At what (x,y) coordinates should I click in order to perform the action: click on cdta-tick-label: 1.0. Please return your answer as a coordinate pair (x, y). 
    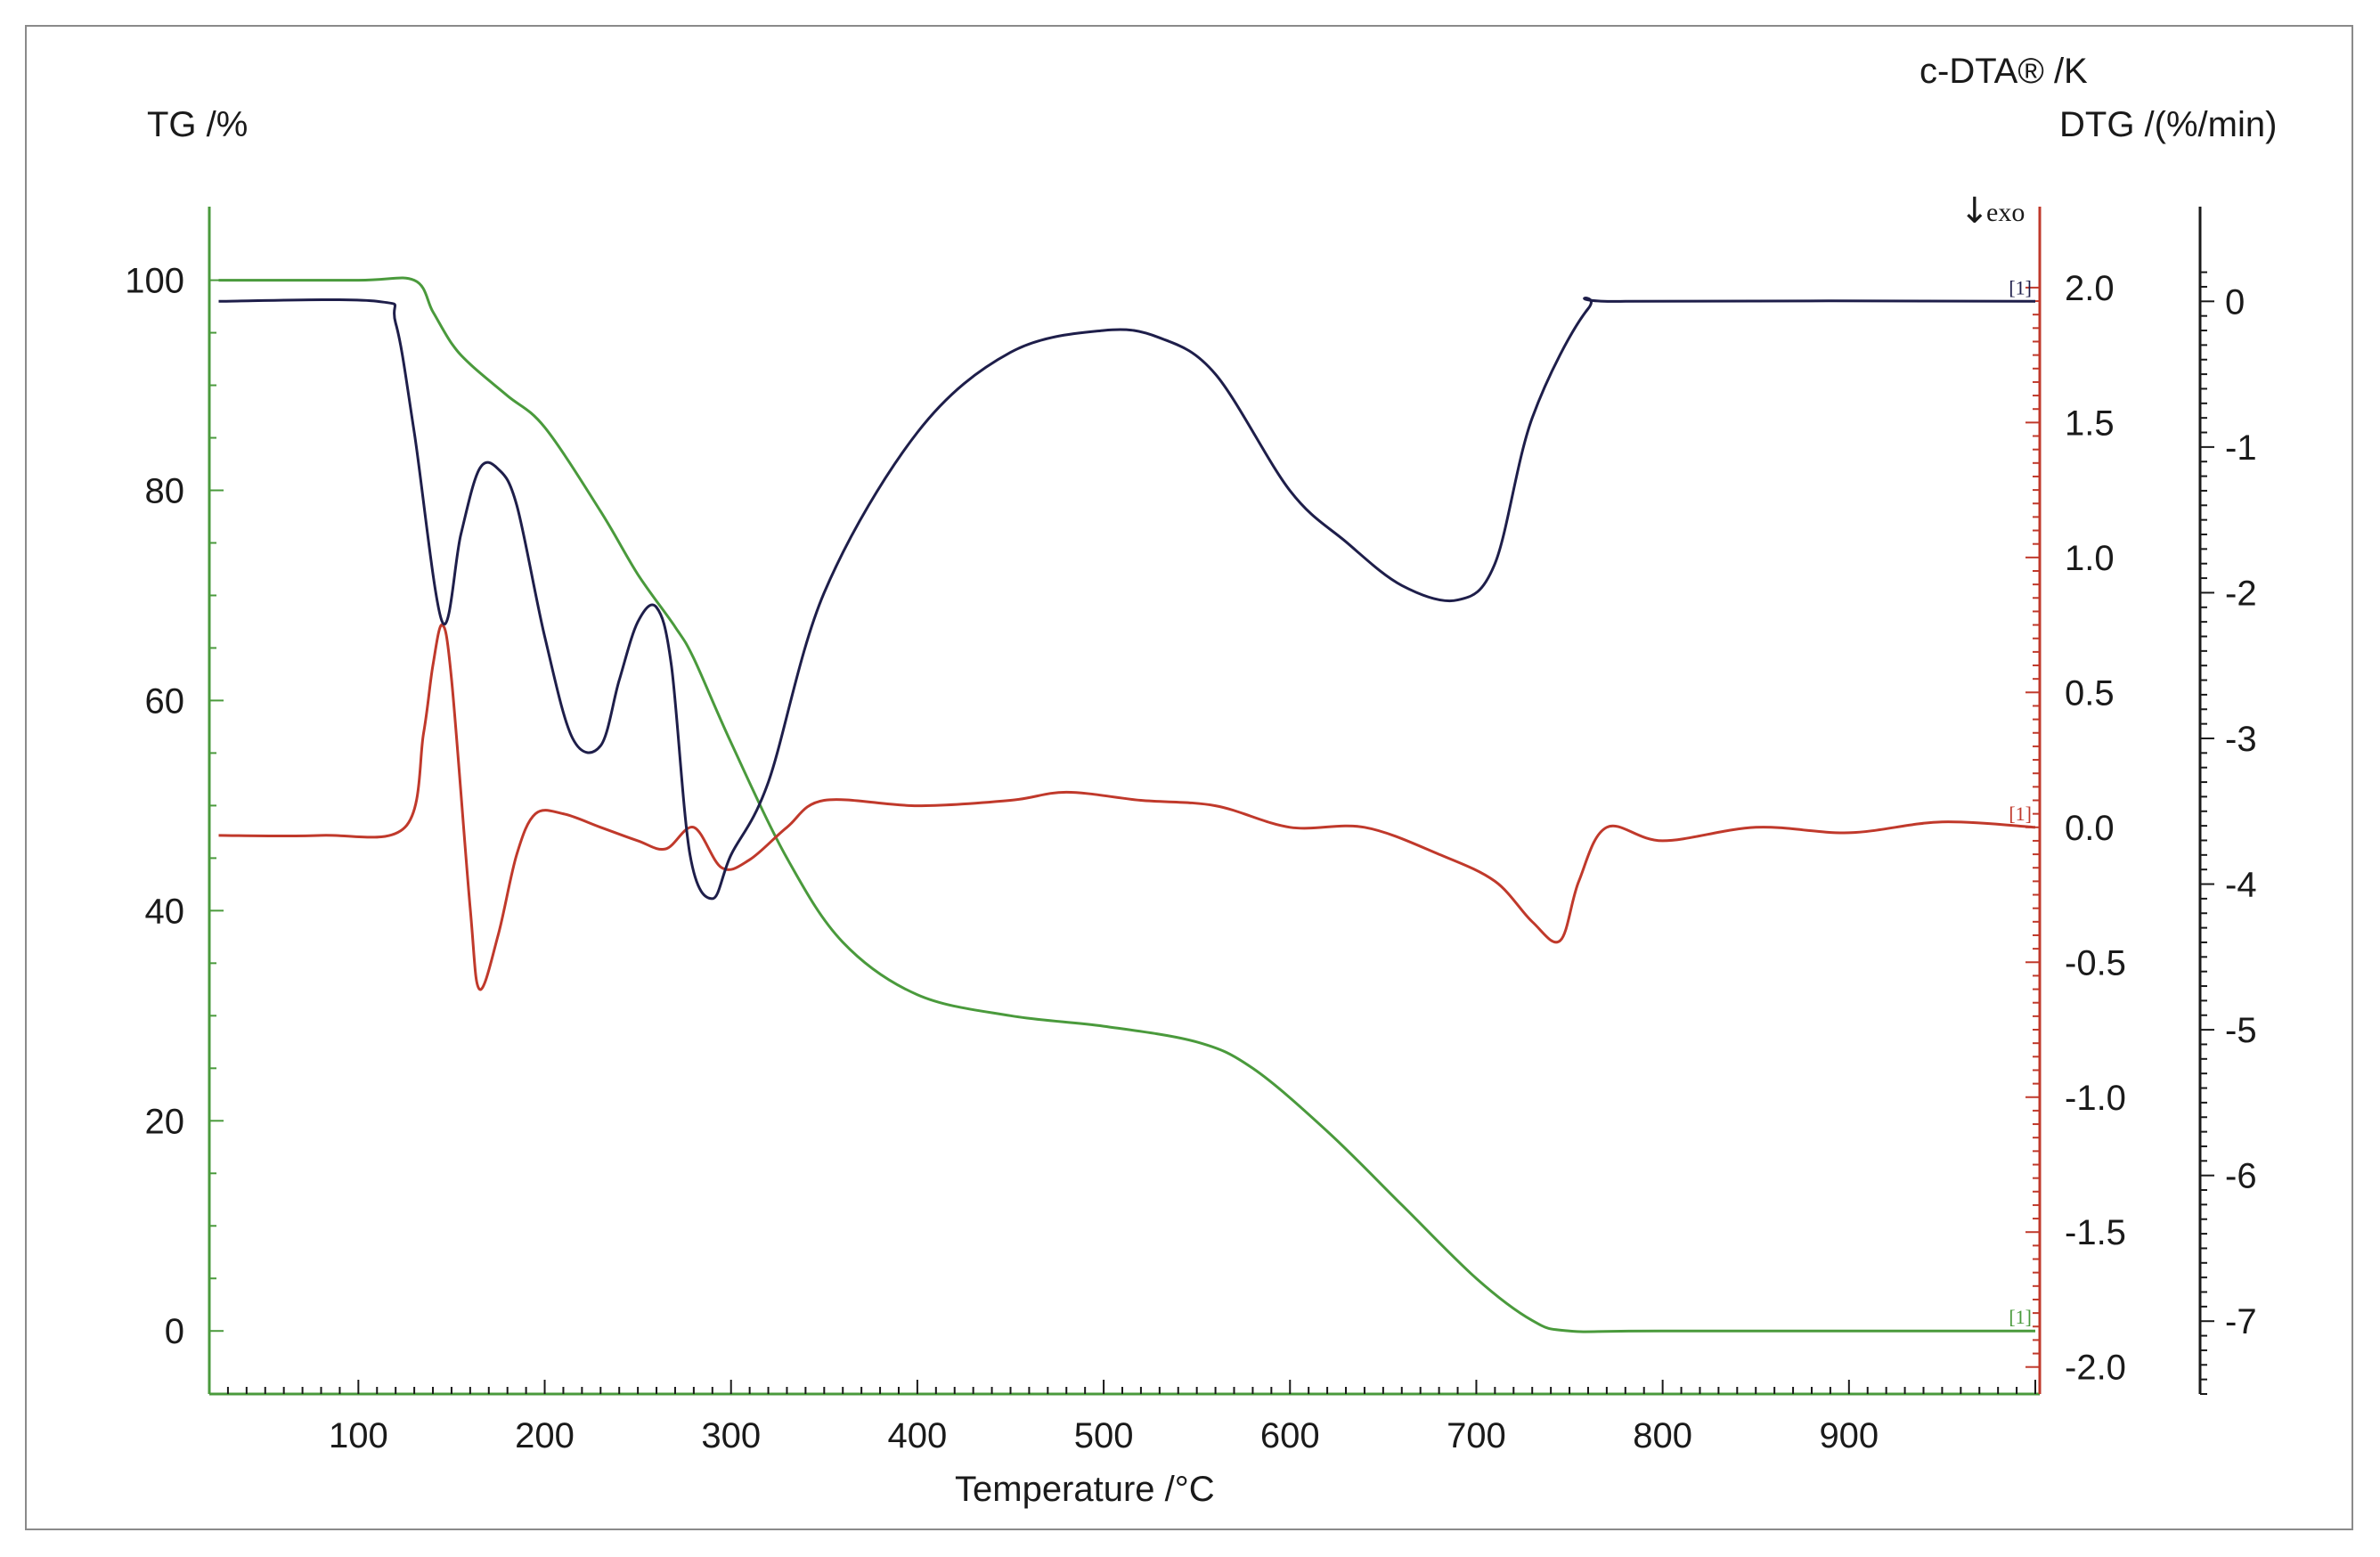
    Looking at the image, I should click on (2090, 558).